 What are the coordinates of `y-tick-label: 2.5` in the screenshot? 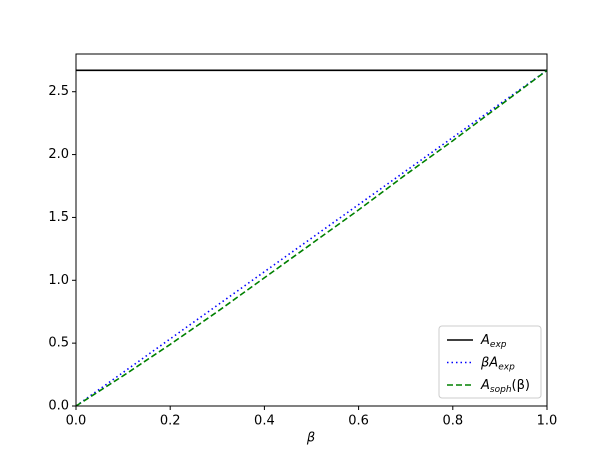 It's located at (58, 91).